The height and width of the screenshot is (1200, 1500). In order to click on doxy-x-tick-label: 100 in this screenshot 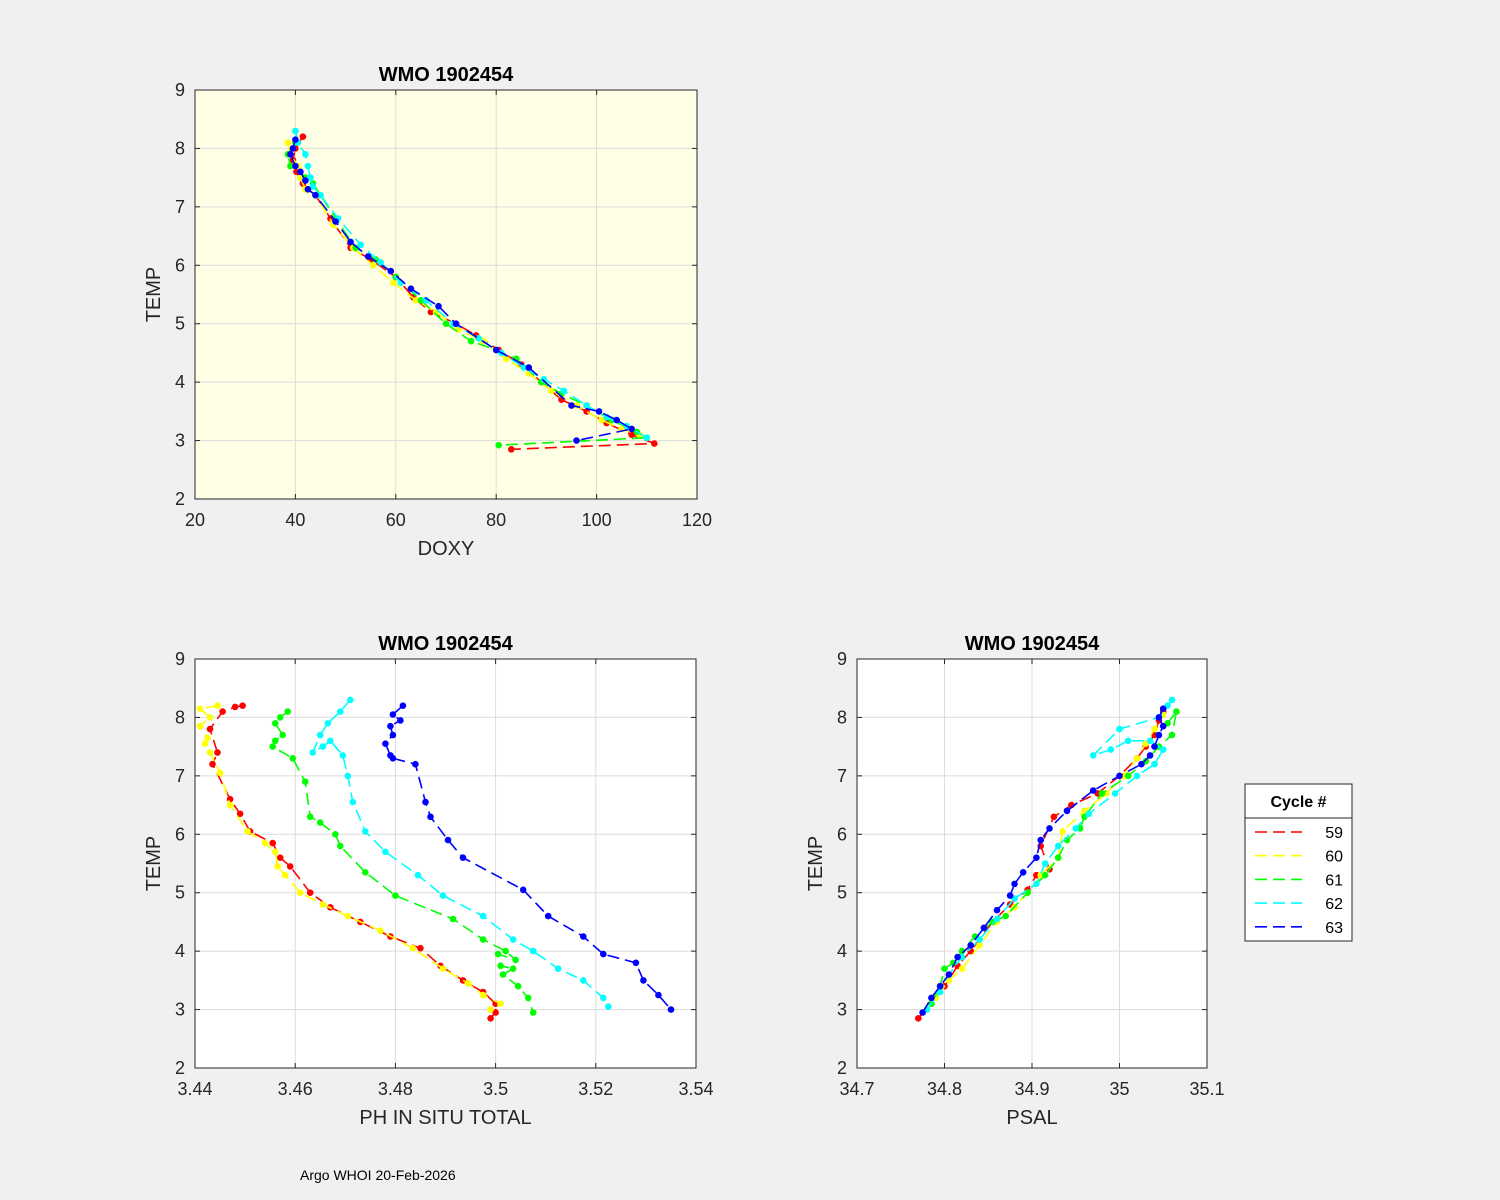, I will do `click(597, 520)`.